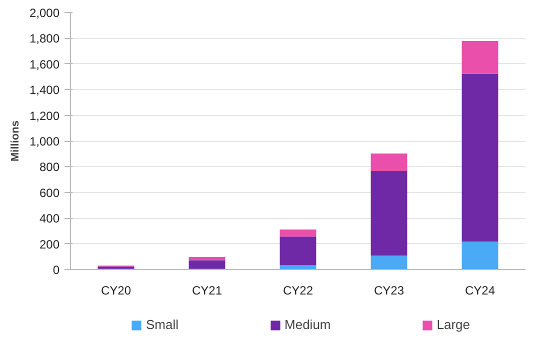  Describe the element at coordinates (44, 64) in the screenshot. I see `y-tick-label: 1,600` at that location.